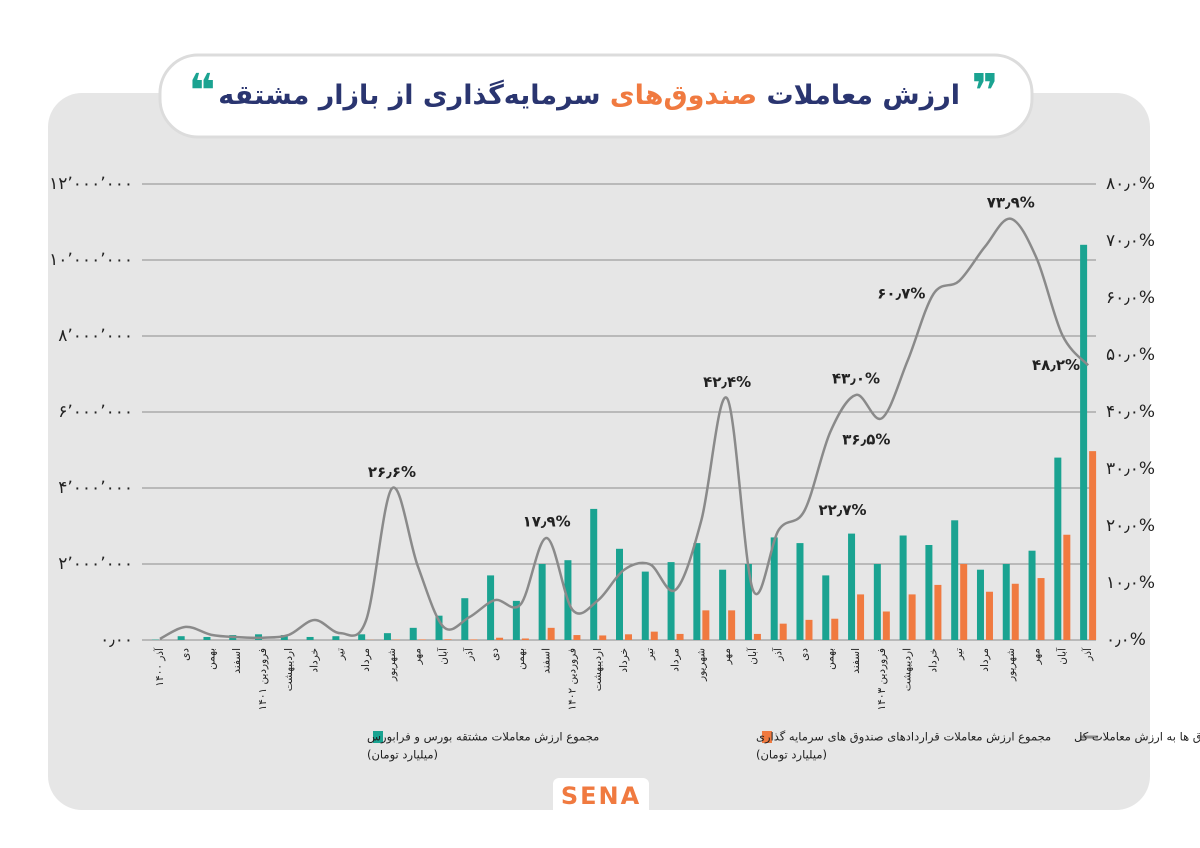 The width and height of the screenshot is (1200, 848). What do you see at coordinates (91, 260) in the screenshot?
I see `y-tick-label: ۱۰٬۰۰۰٬۰۰۰` at bounding box center [91, 260].